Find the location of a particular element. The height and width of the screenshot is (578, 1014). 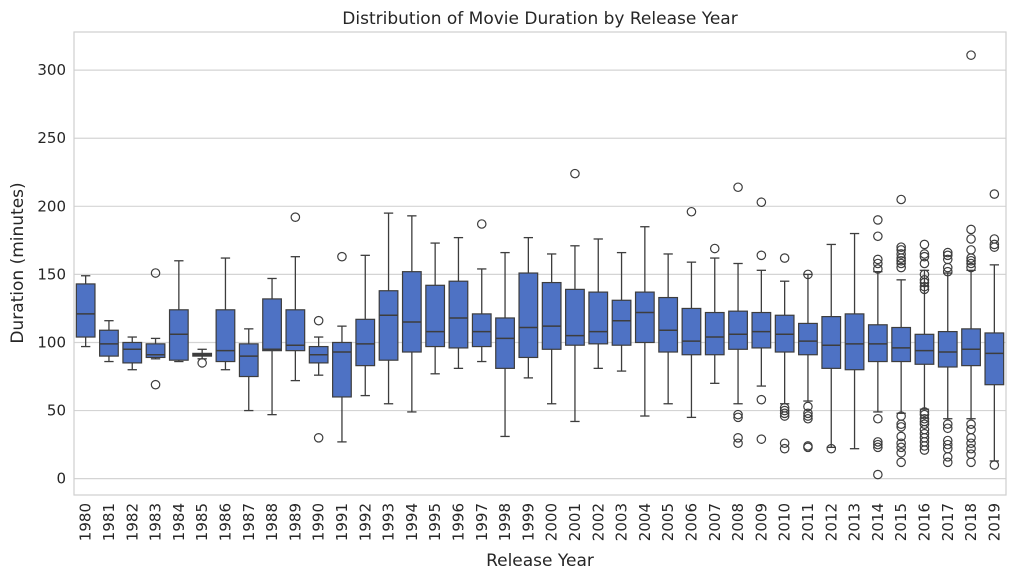

box-2018 is located at coordinates (971, 259).